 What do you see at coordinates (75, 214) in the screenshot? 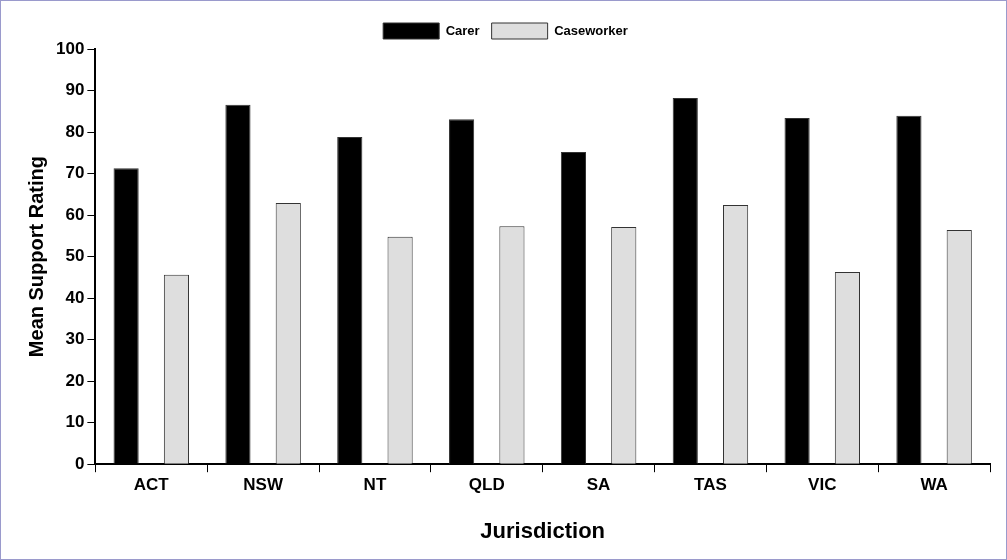
I see `y-tick-label: 60` at bounding box center [75, 214].